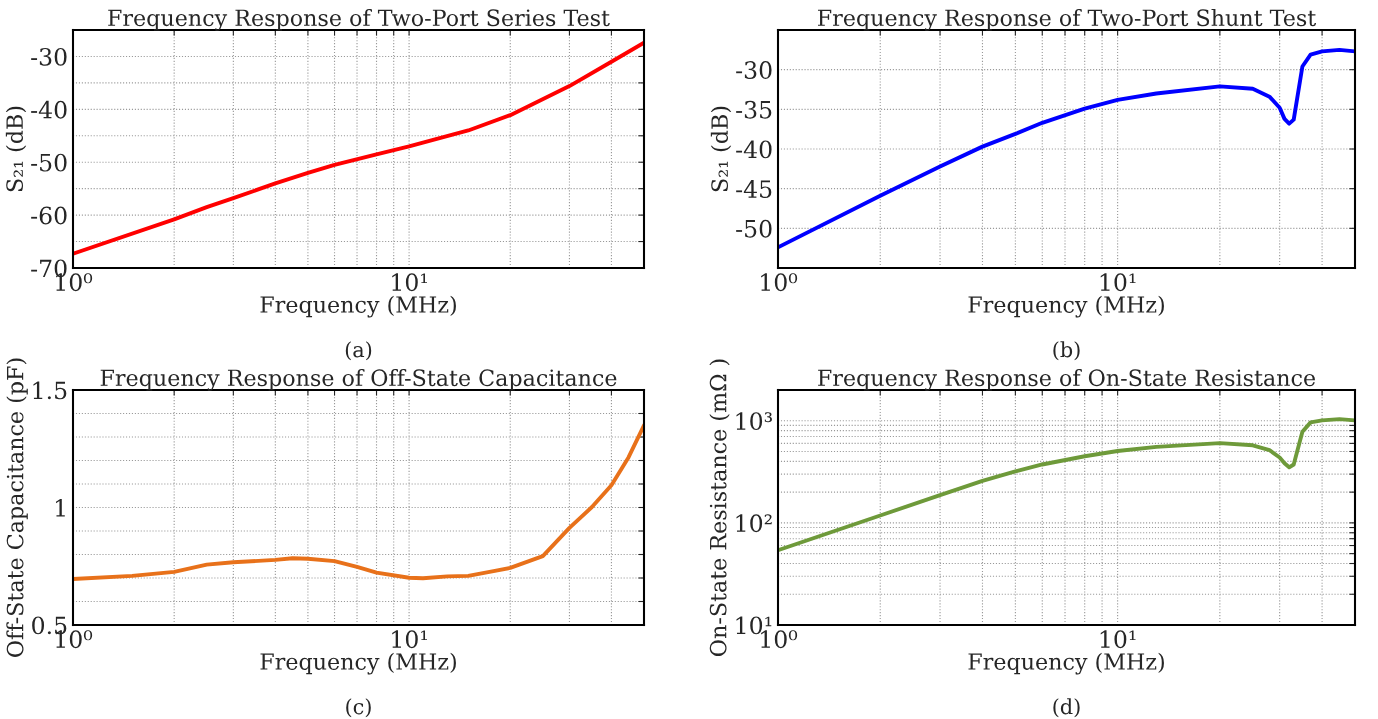 This screenshot has width=1378, height=719. Describe the element at coordinates (1067, 19) in the screenshot. I see `chart-title: Frequency Response of Two-Port Shunt Test` at that location.